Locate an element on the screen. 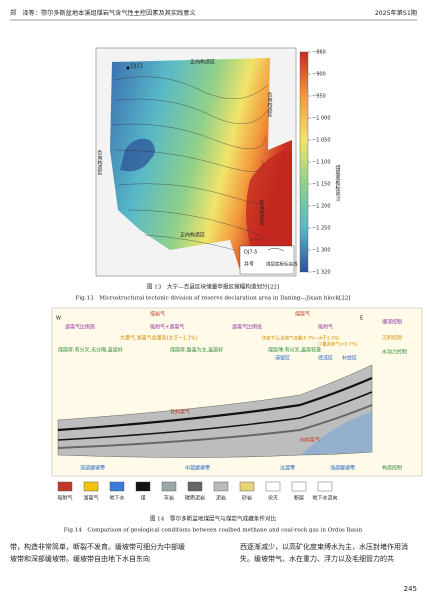  map-low is located at coordinates (137, 155).